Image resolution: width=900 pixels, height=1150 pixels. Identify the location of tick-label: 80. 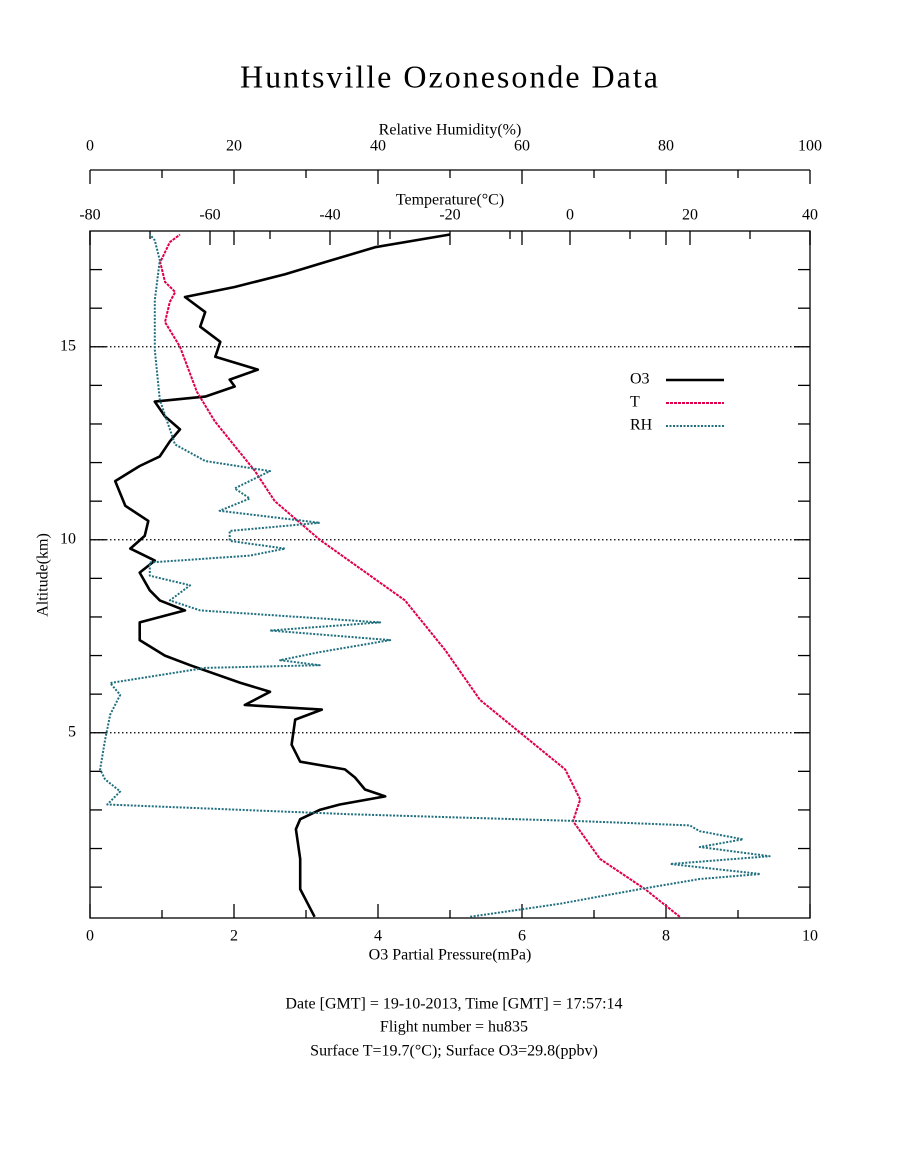
(666, 146).